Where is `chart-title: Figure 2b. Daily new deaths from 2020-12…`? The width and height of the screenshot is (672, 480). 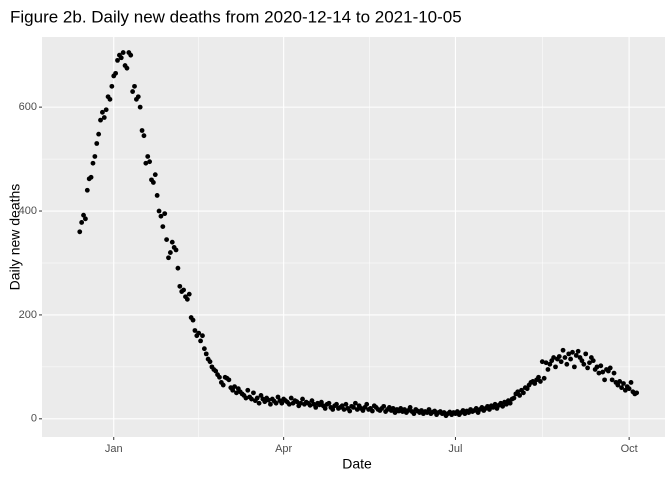
chart-title: Figure 2b. Daily new deaths from 2020-12… is located at coordinates (236, 16).